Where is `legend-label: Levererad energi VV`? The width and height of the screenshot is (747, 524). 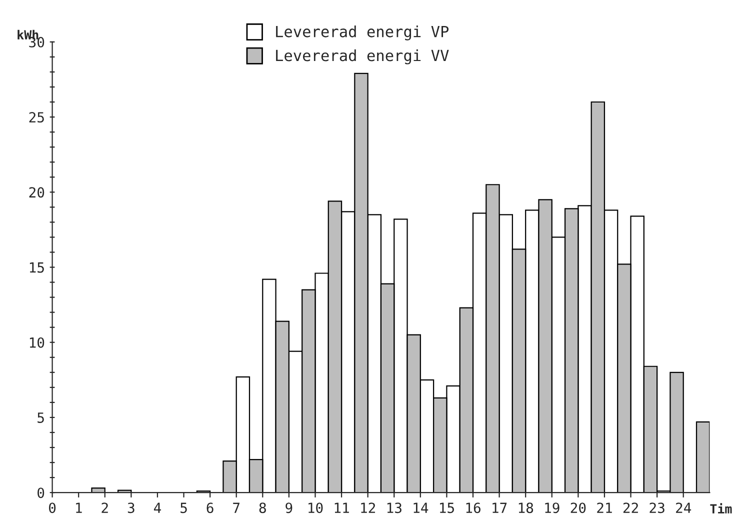 legend-label: Levererad energi VV is located at coordinates (362, 56).